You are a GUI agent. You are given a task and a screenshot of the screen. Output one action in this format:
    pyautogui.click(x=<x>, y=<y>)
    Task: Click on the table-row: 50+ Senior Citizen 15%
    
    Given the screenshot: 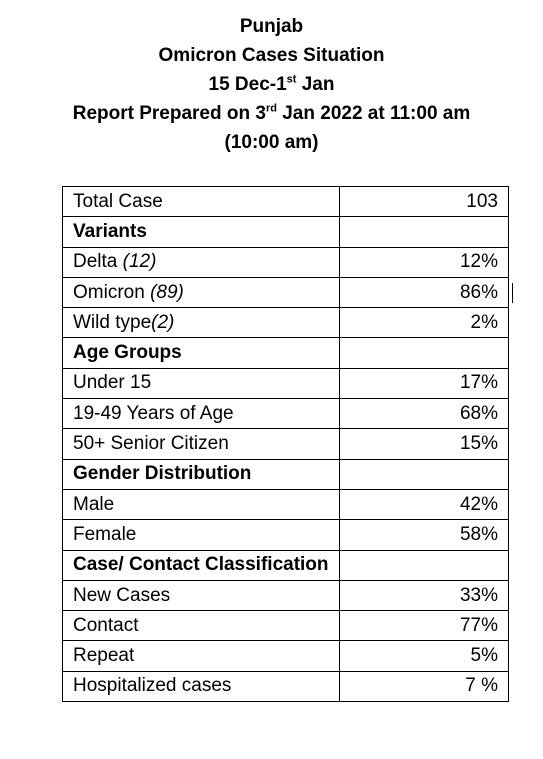 What is the action you would take?
    pyautogui.click(x=286, y=444)
    